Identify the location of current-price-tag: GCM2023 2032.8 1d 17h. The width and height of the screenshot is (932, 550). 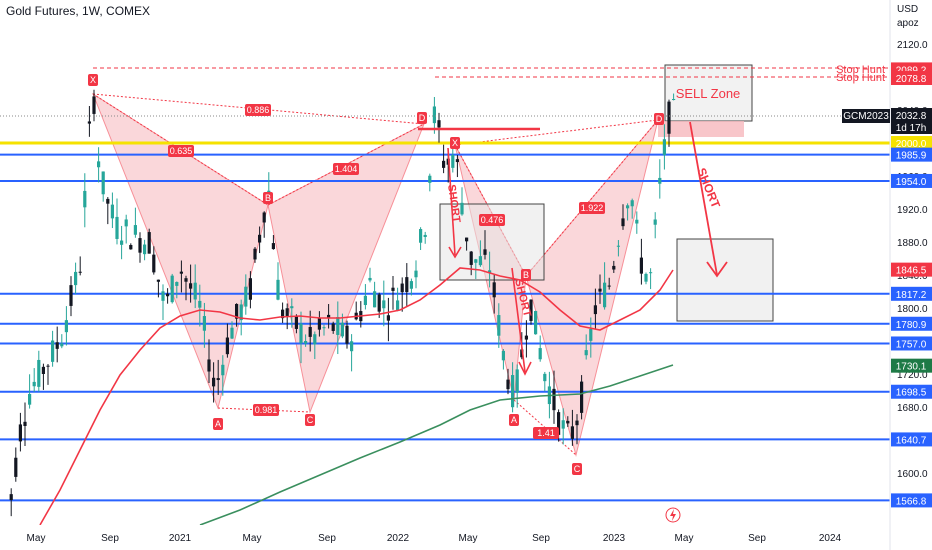
(887, 121).